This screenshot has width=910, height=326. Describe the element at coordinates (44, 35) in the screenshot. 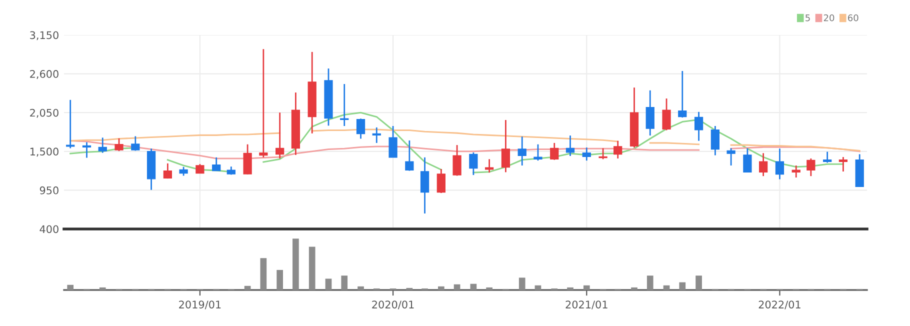

I see `y-tick-label: 3,150` at that location.